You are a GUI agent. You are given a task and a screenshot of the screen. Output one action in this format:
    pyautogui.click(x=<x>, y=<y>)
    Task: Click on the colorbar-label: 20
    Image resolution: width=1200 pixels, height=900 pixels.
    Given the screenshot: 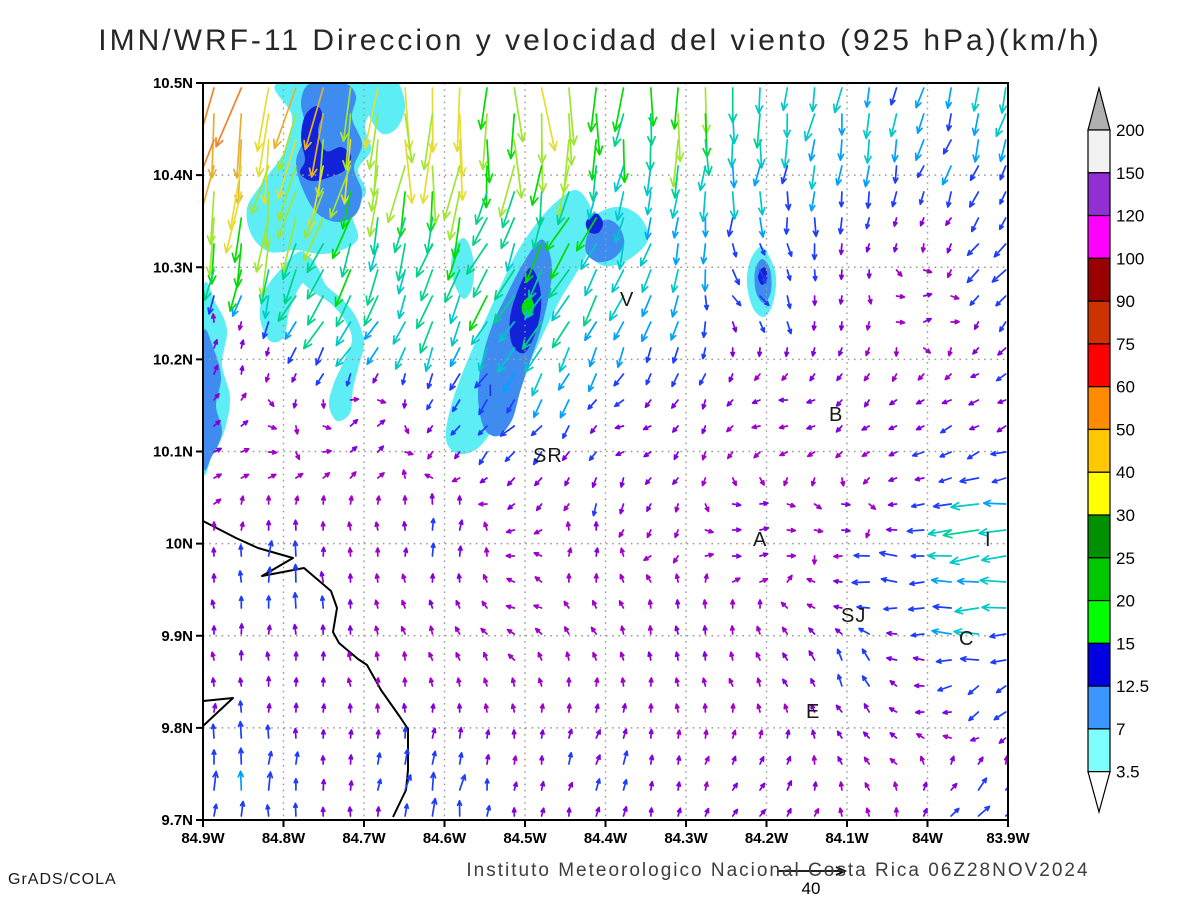 What is the action you would take?
    pyautogui.click(x=1125, y=601)
    